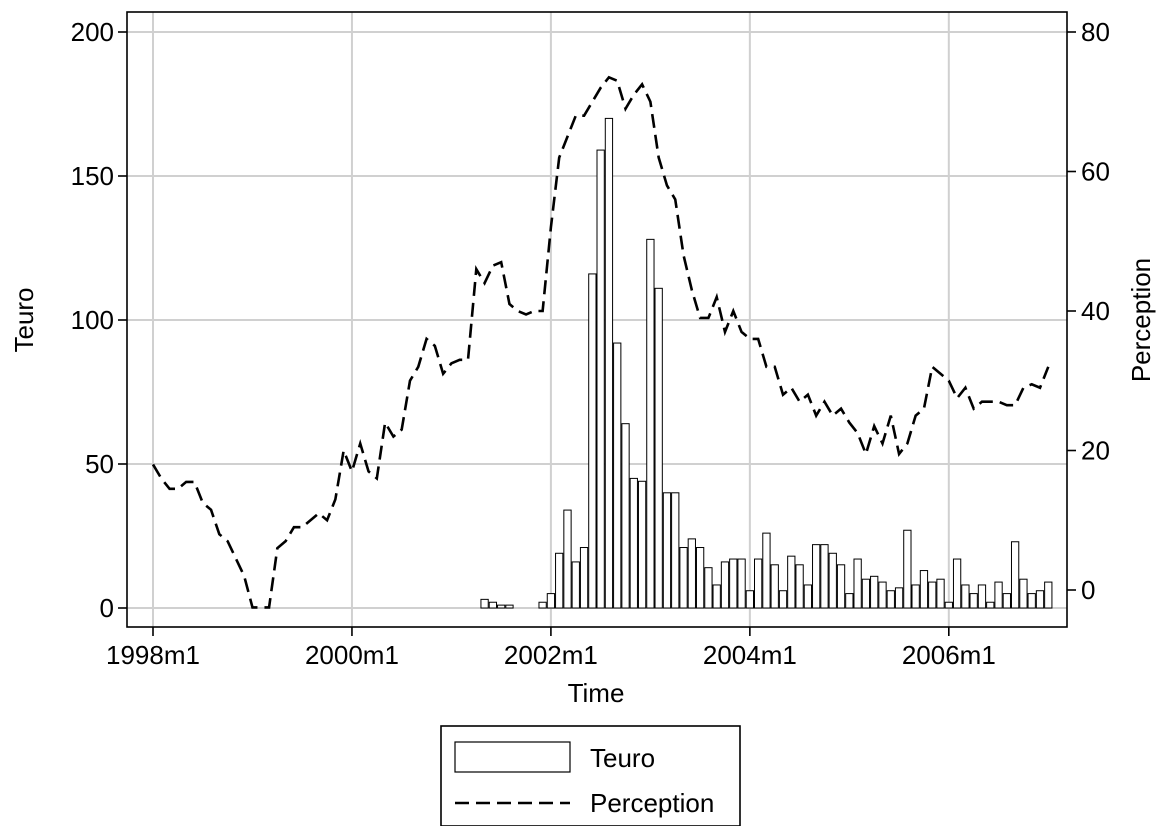  I want to click on y-left-tick-label-3: 150, so click(92, 176).